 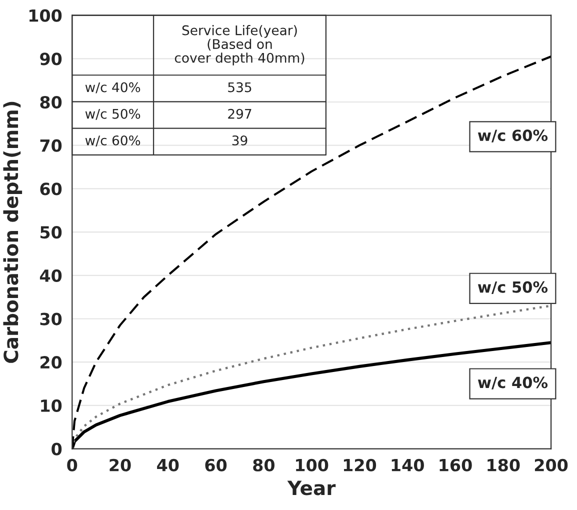 What do you see at coordinates (168, 465) in the screenshot?
I see `x-tick-label: 40` at bounding box center [168, 465].